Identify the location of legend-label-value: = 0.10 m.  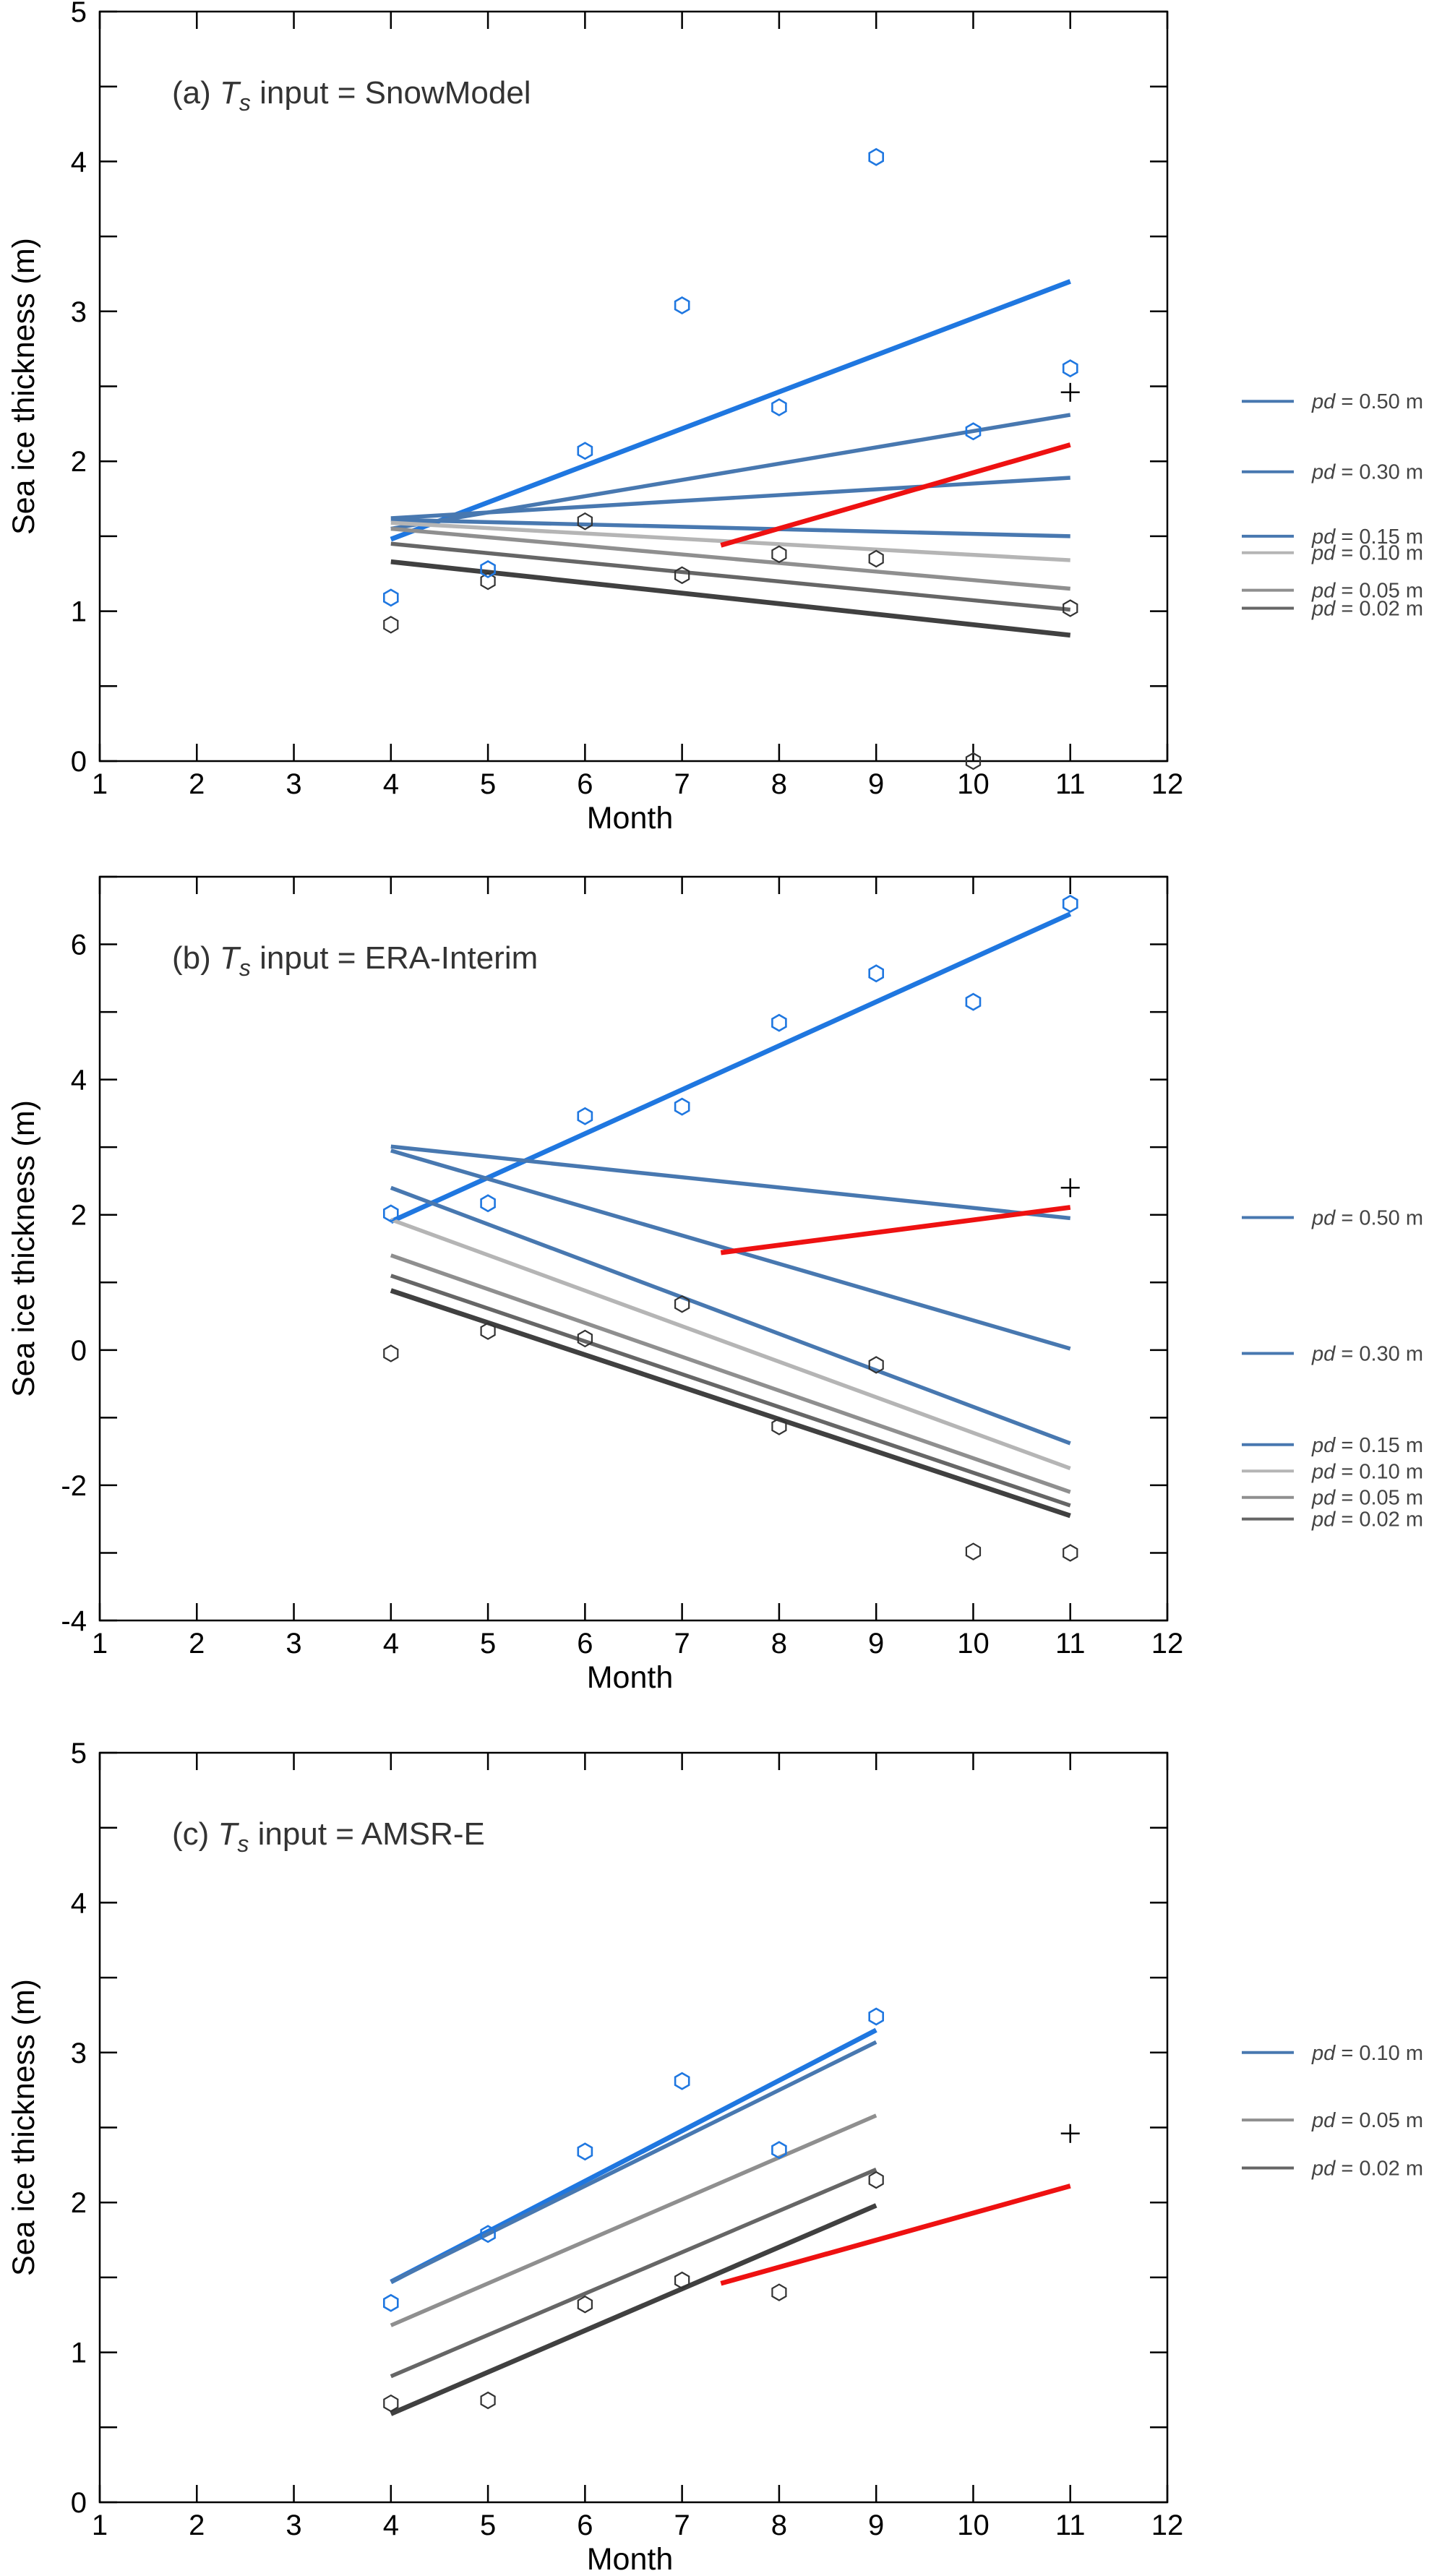
(1379, 554).